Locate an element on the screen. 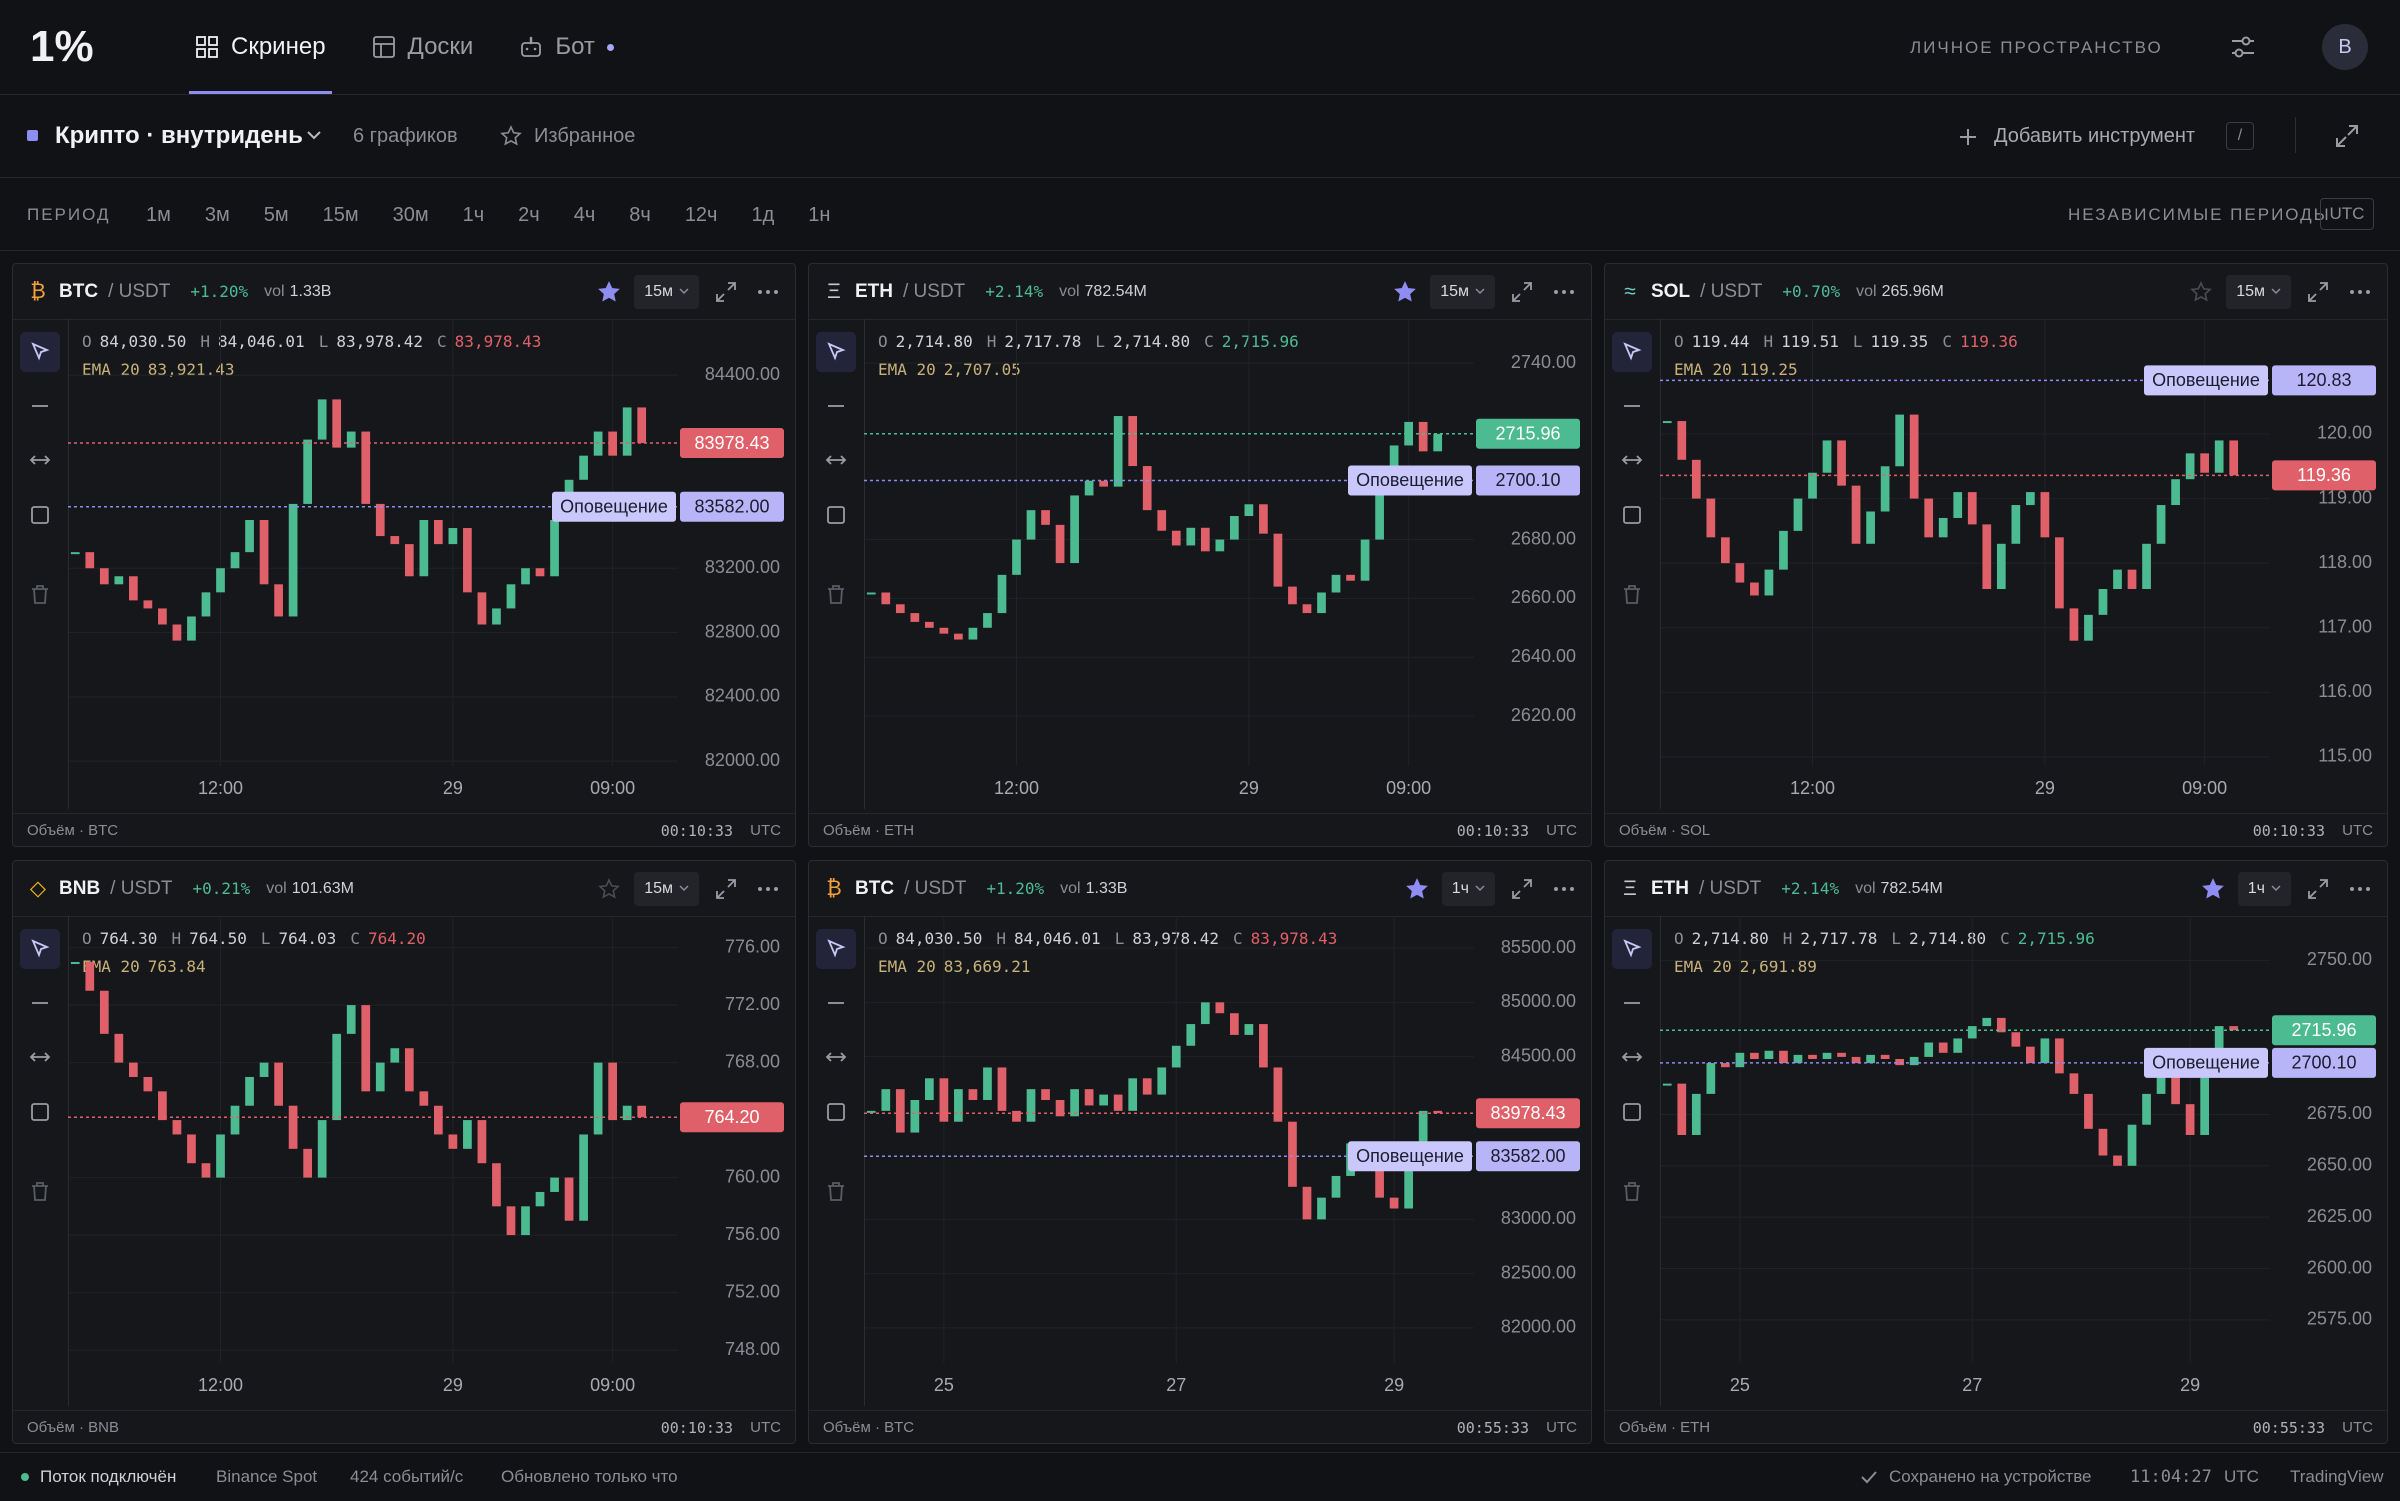 This screenshot has width=2400, height=1501. favorites: Избранное is located at coordinates (585, 136).